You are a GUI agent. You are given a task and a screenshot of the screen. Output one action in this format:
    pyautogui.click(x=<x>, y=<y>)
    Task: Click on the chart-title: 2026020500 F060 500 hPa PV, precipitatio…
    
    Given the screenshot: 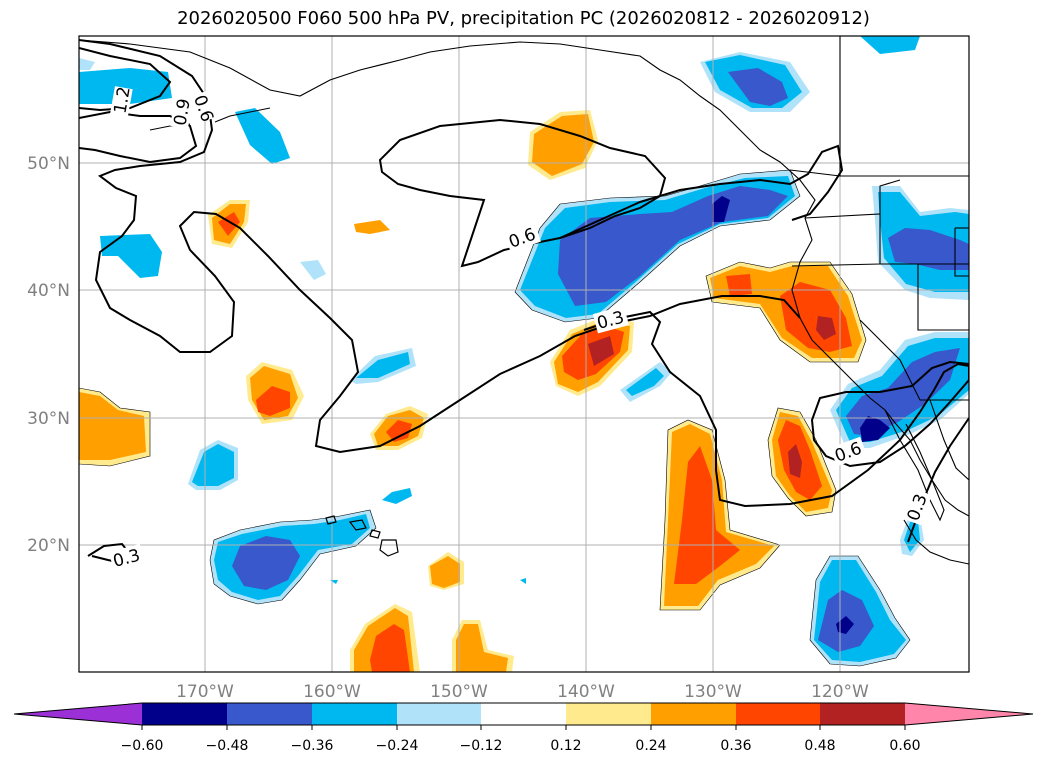 What is the action you would take?
    pyautogui.click(x=523, y=18)
    